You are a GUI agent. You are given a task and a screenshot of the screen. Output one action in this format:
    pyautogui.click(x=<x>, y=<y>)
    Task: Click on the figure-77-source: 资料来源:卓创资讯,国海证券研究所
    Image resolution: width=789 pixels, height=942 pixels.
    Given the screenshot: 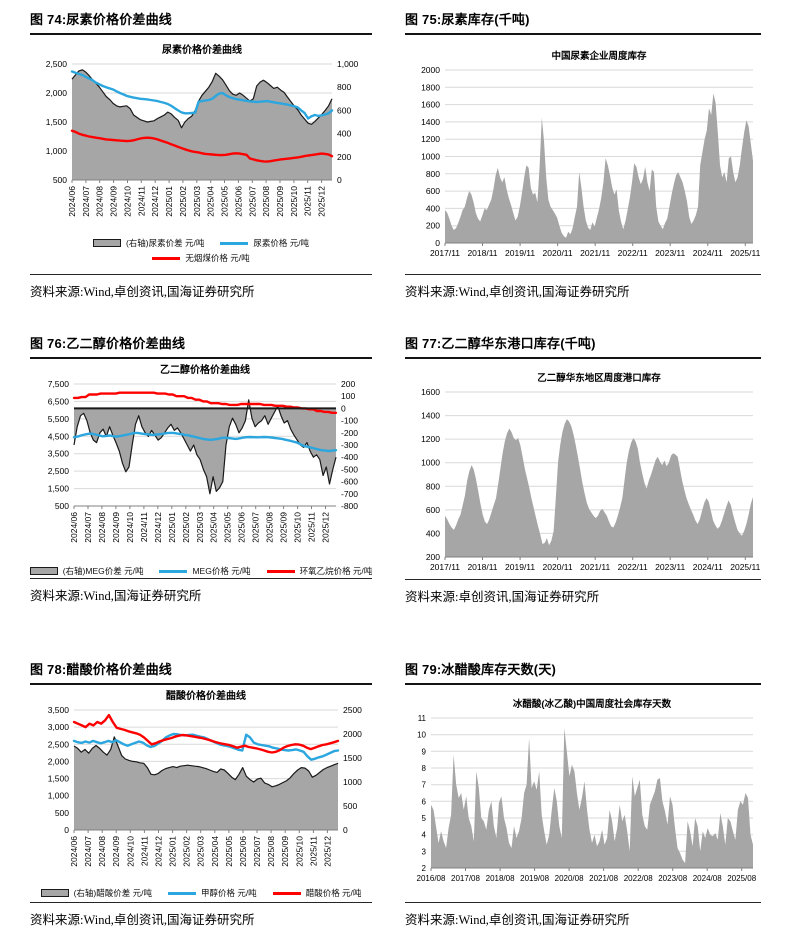 What is the action you would take?
    pyautogui.click(x=583, y=592)
    